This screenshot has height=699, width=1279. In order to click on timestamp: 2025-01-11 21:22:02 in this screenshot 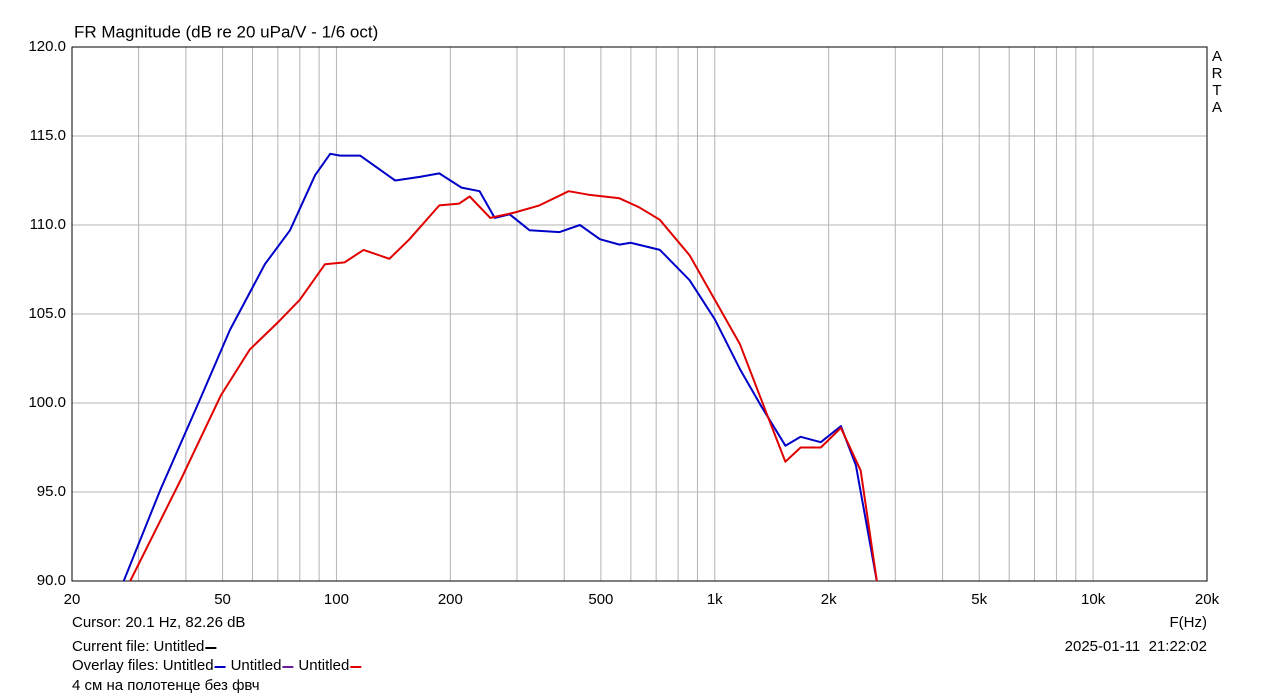, I will do `click(1136, 646)`.